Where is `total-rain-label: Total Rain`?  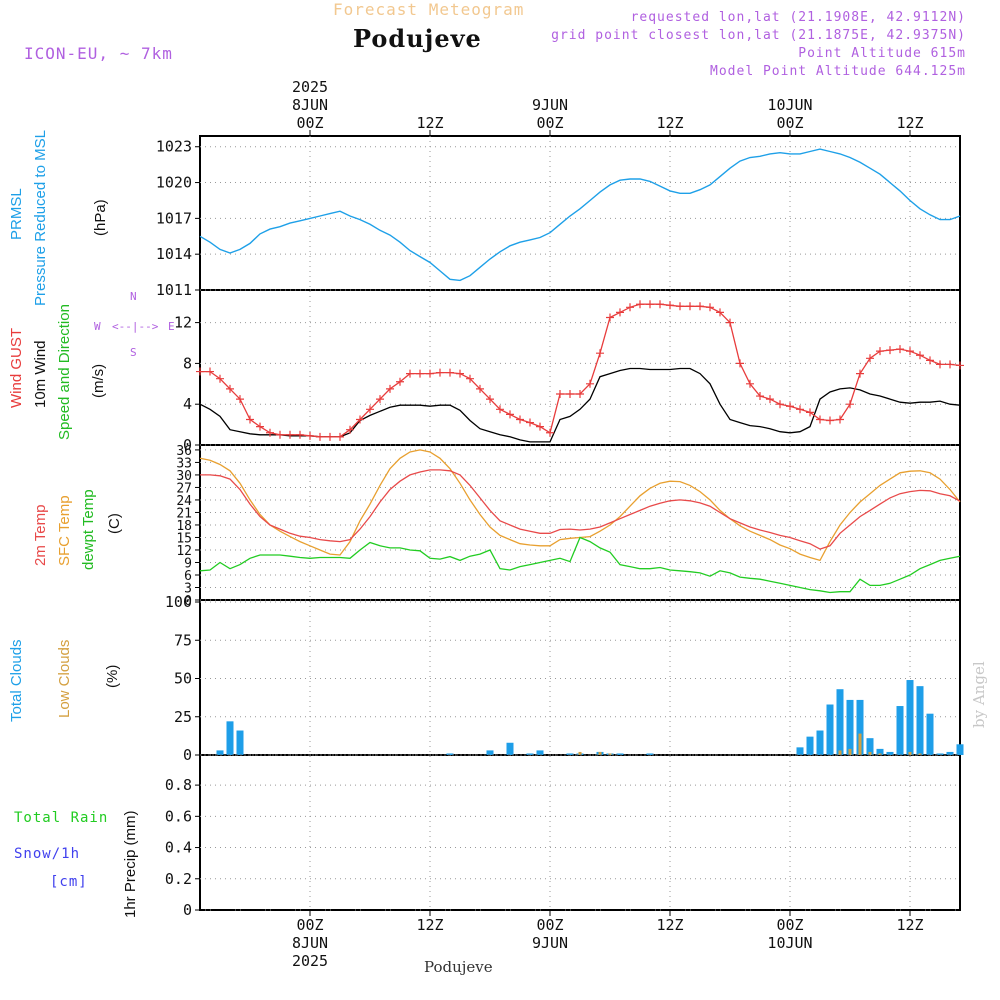 total-rain-label: Total Rain is located at coordinates (61, 818).